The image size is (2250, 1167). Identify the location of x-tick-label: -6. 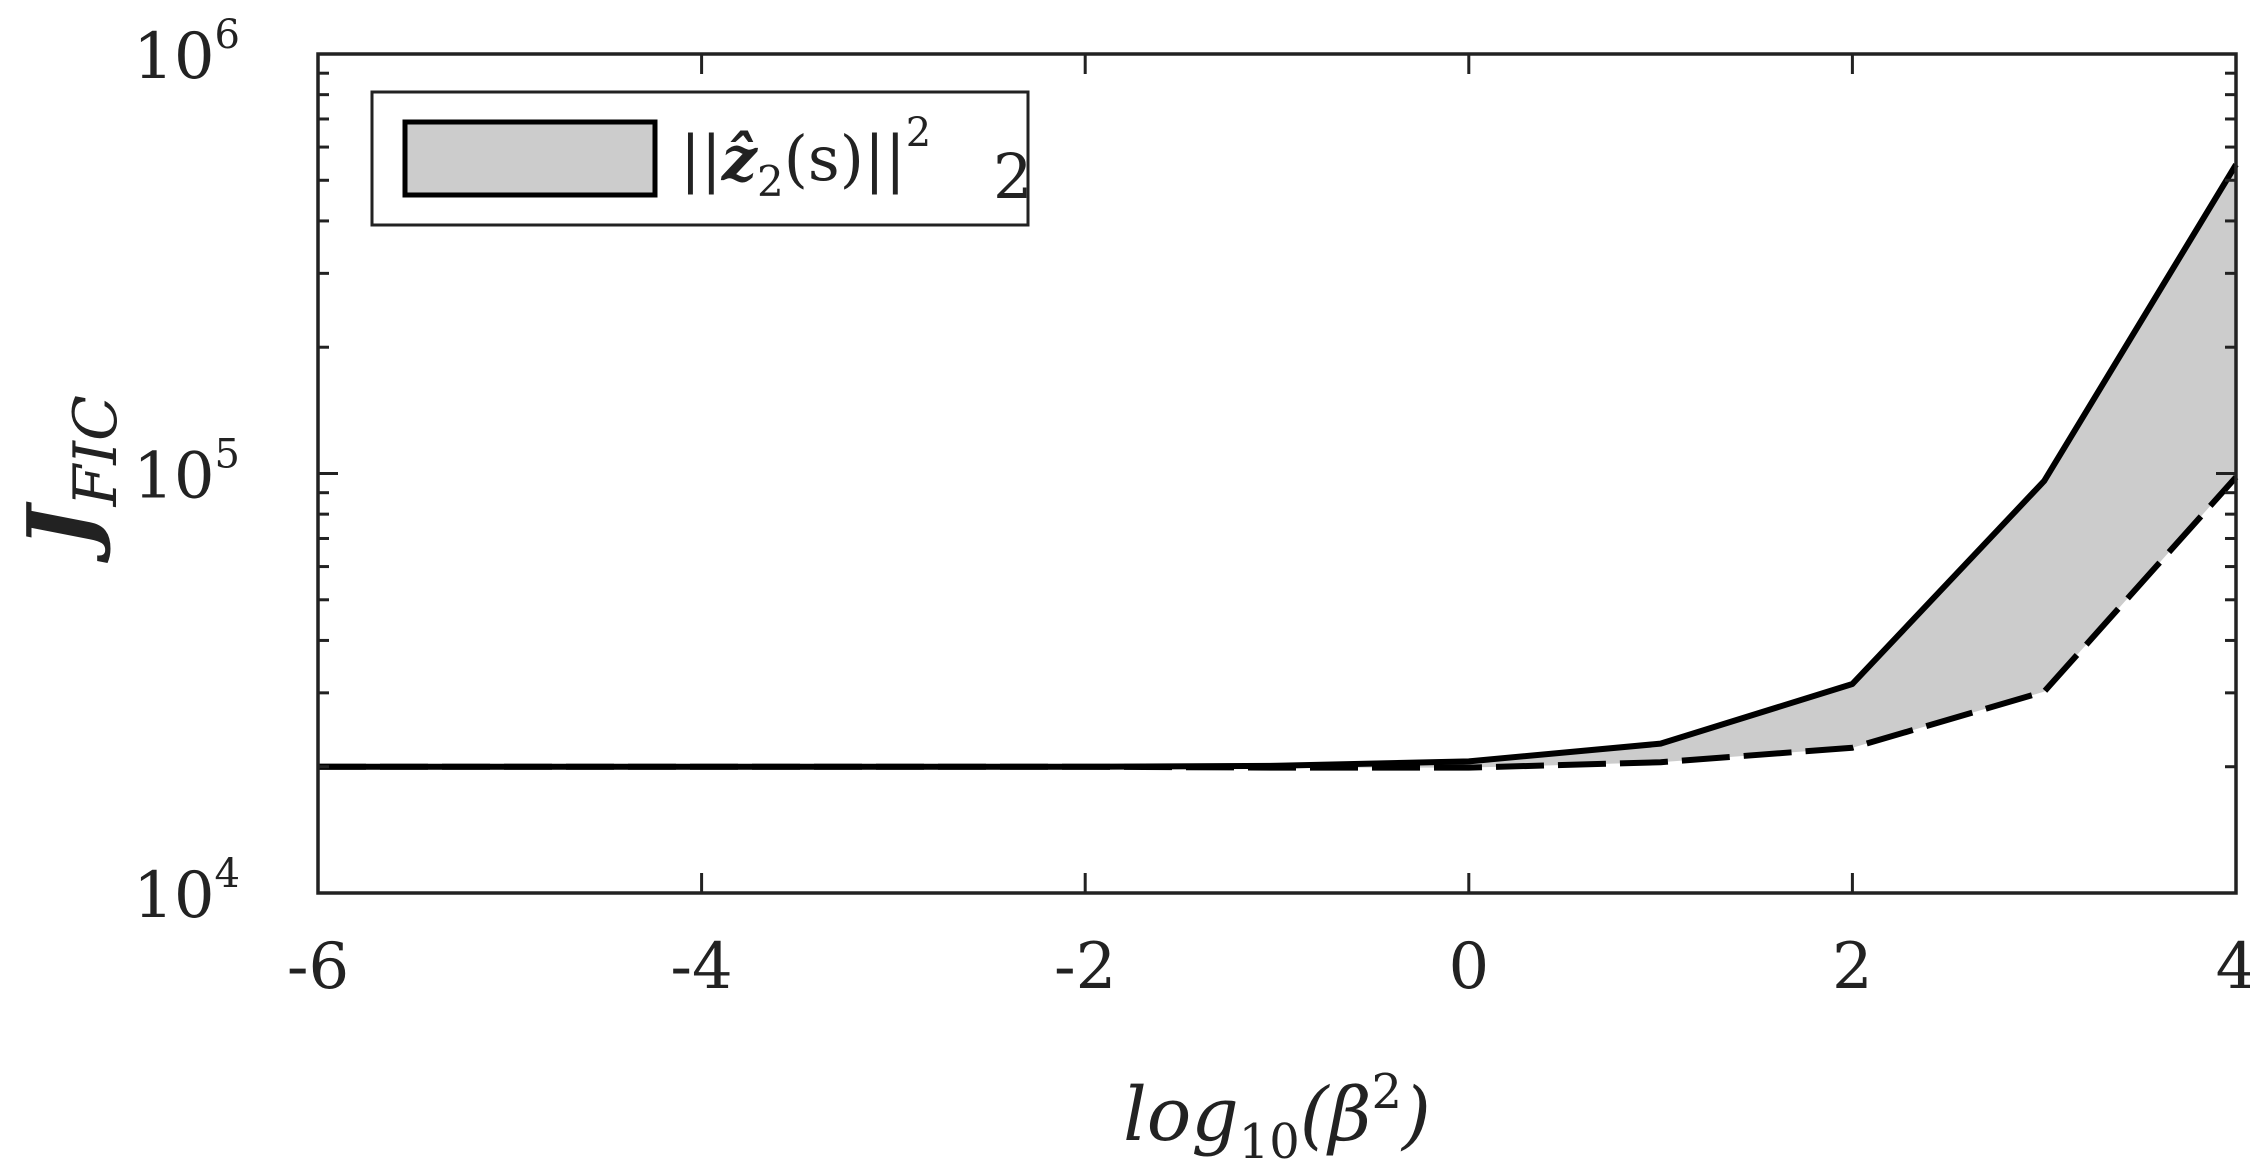
(318, 967).